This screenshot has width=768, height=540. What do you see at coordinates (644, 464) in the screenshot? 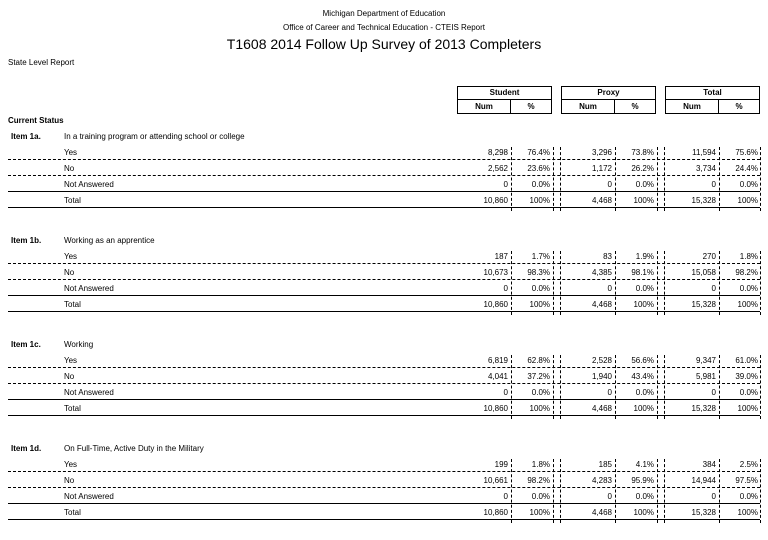
I see `table-cell-pct: 4.1%` at bounding box center [644, 464].